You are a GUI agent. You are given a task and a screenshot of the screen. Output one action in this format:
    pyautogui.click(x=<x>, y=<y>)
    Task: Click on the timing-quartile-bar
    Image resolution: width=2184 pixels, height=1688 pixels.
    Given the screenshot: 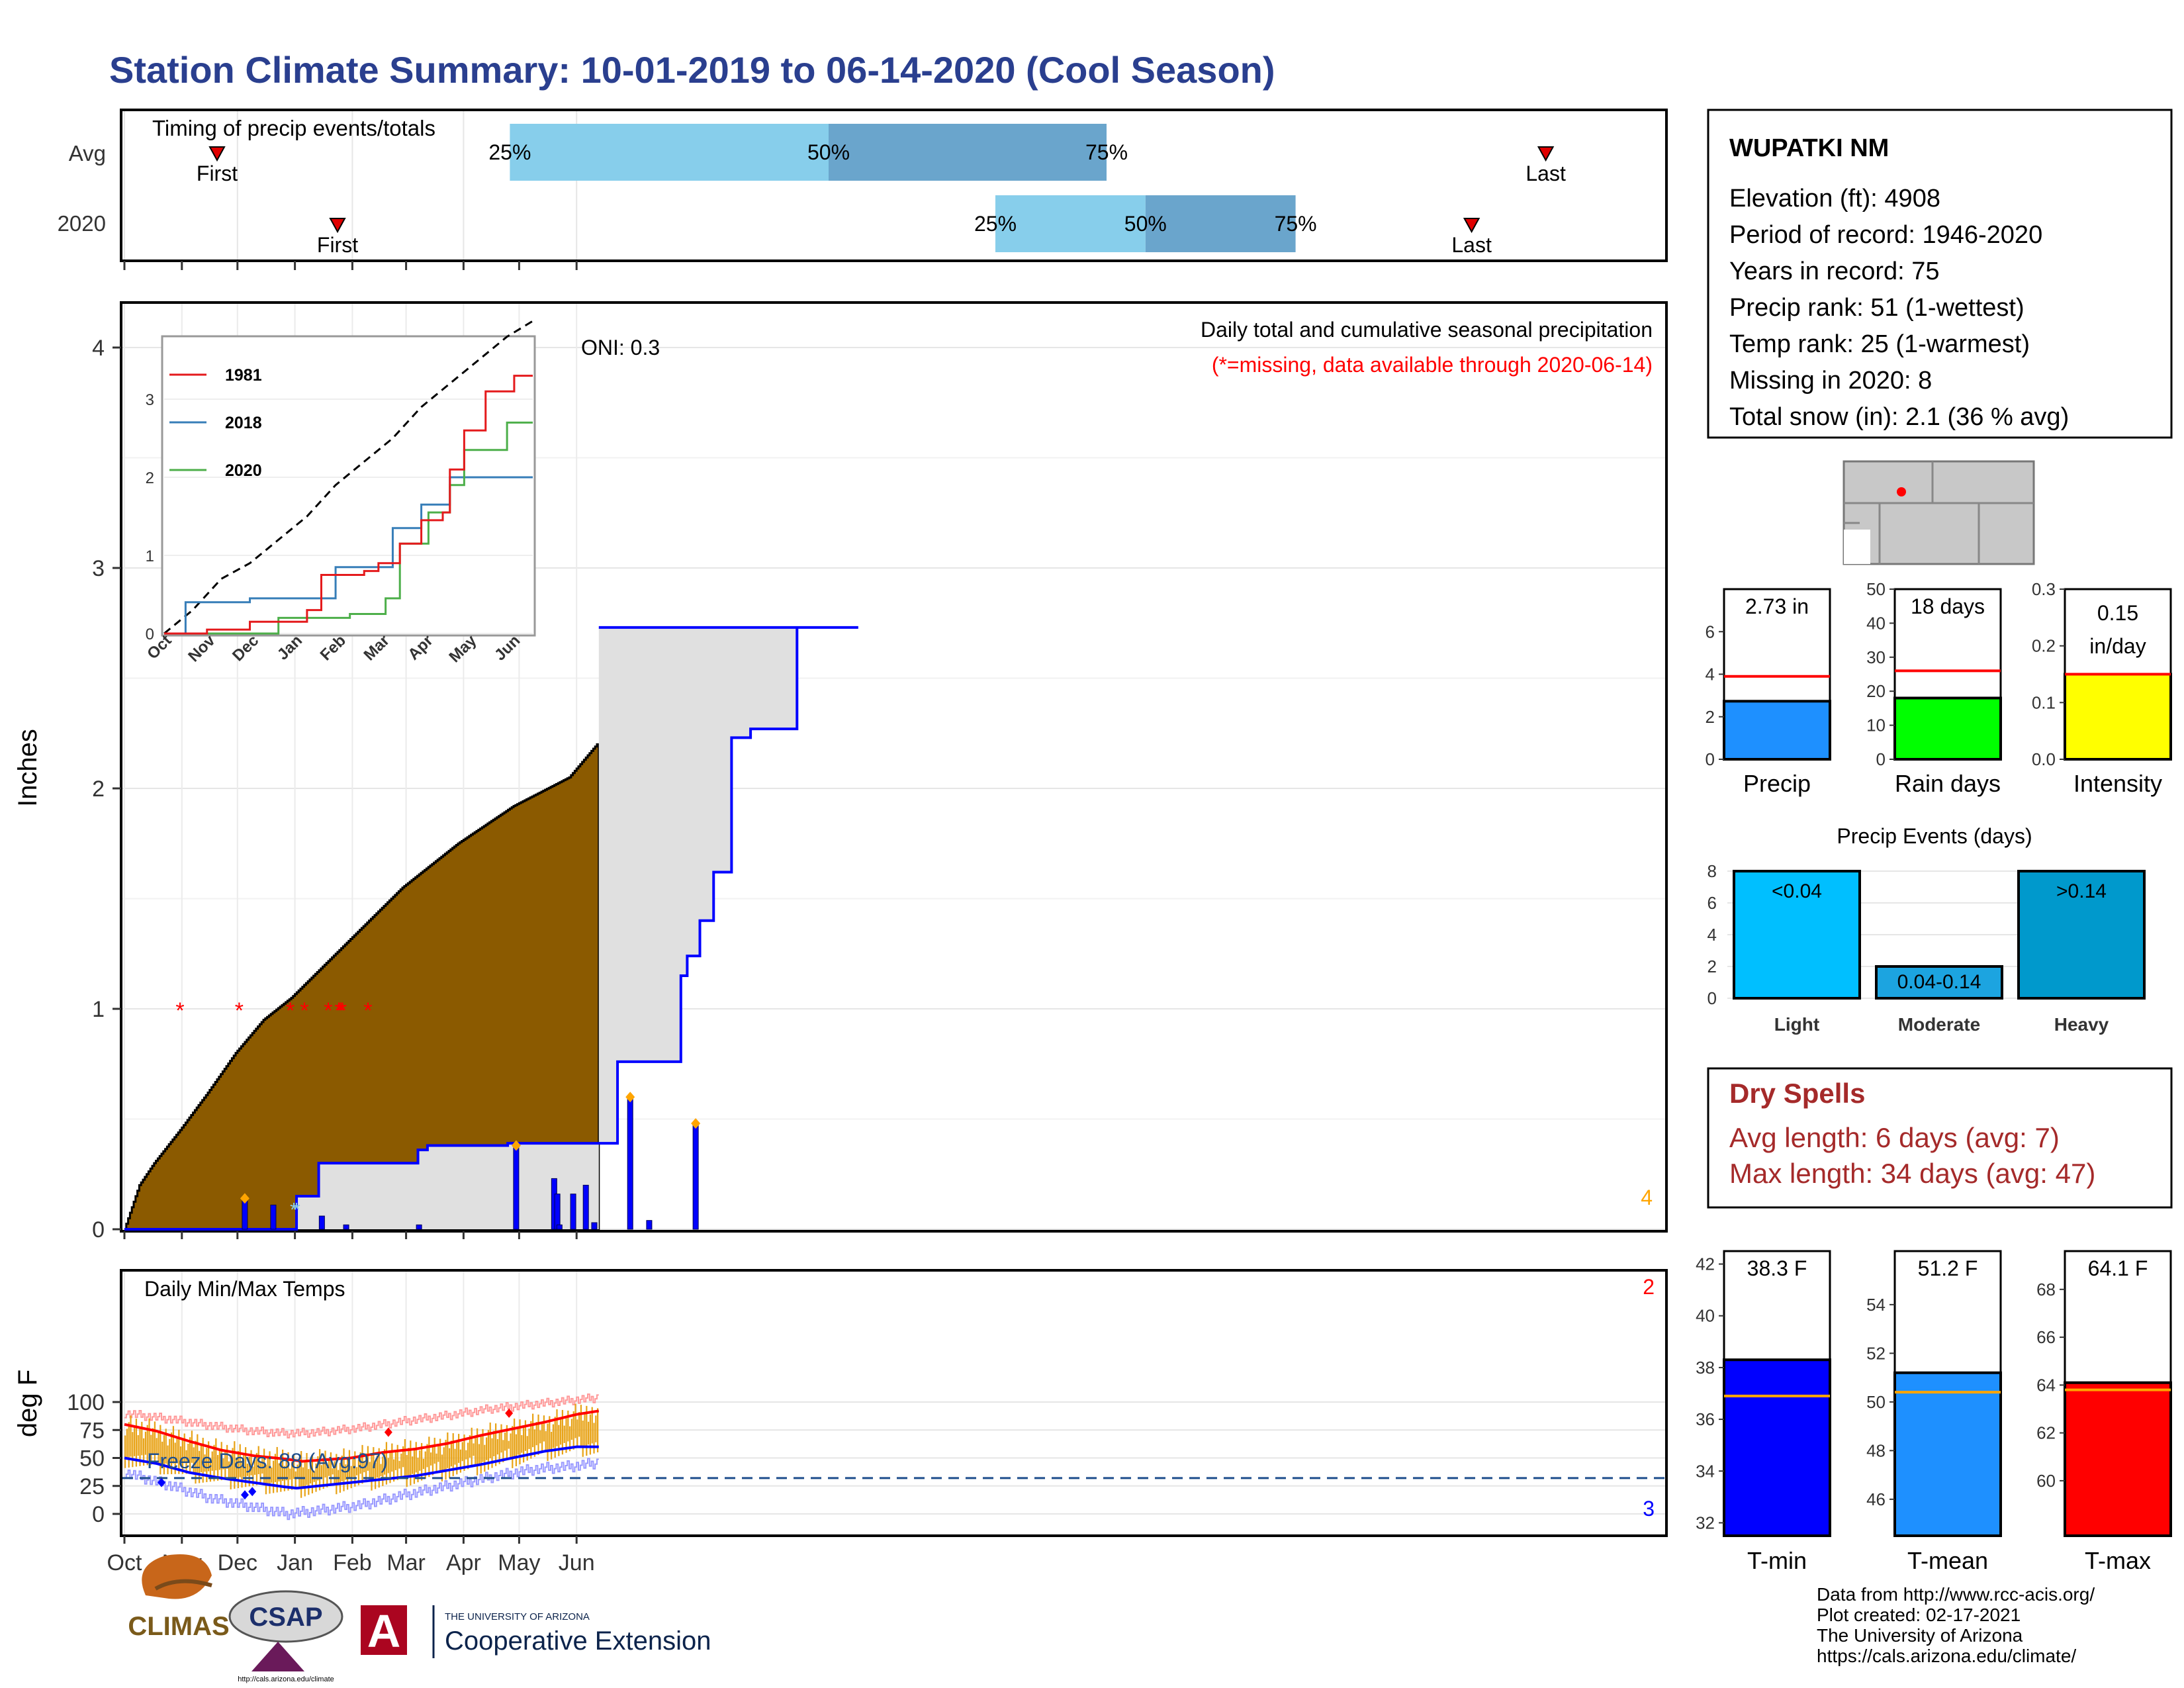 What is the action you would take?
    pyautogui.click(x=1220, y=223)
    